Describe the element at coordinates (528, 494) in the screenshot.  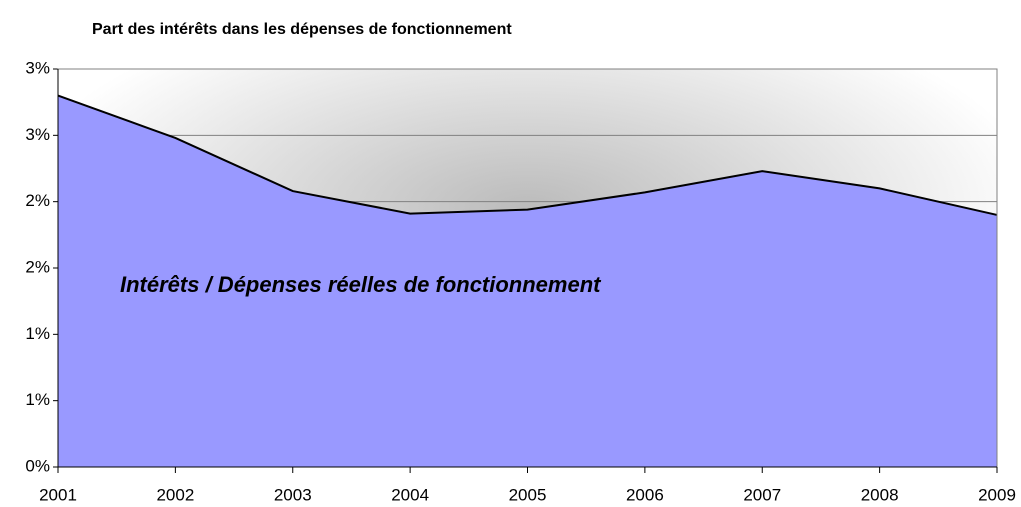
I see `x-tick-label: 2005` at that location.